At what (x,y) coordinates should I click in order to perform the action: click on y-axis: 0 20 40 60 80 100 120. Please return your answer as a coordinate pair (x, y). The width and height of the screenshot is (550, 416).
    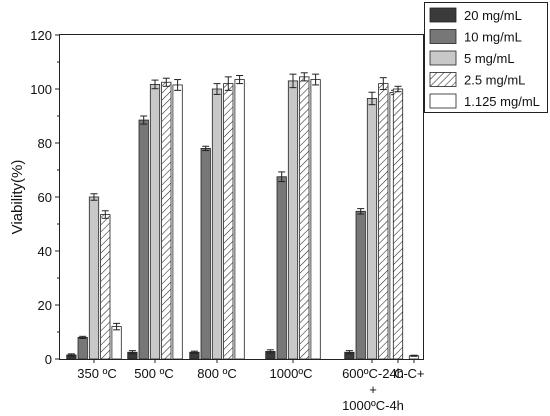
    Looking at the image, I should click on (45, 197).